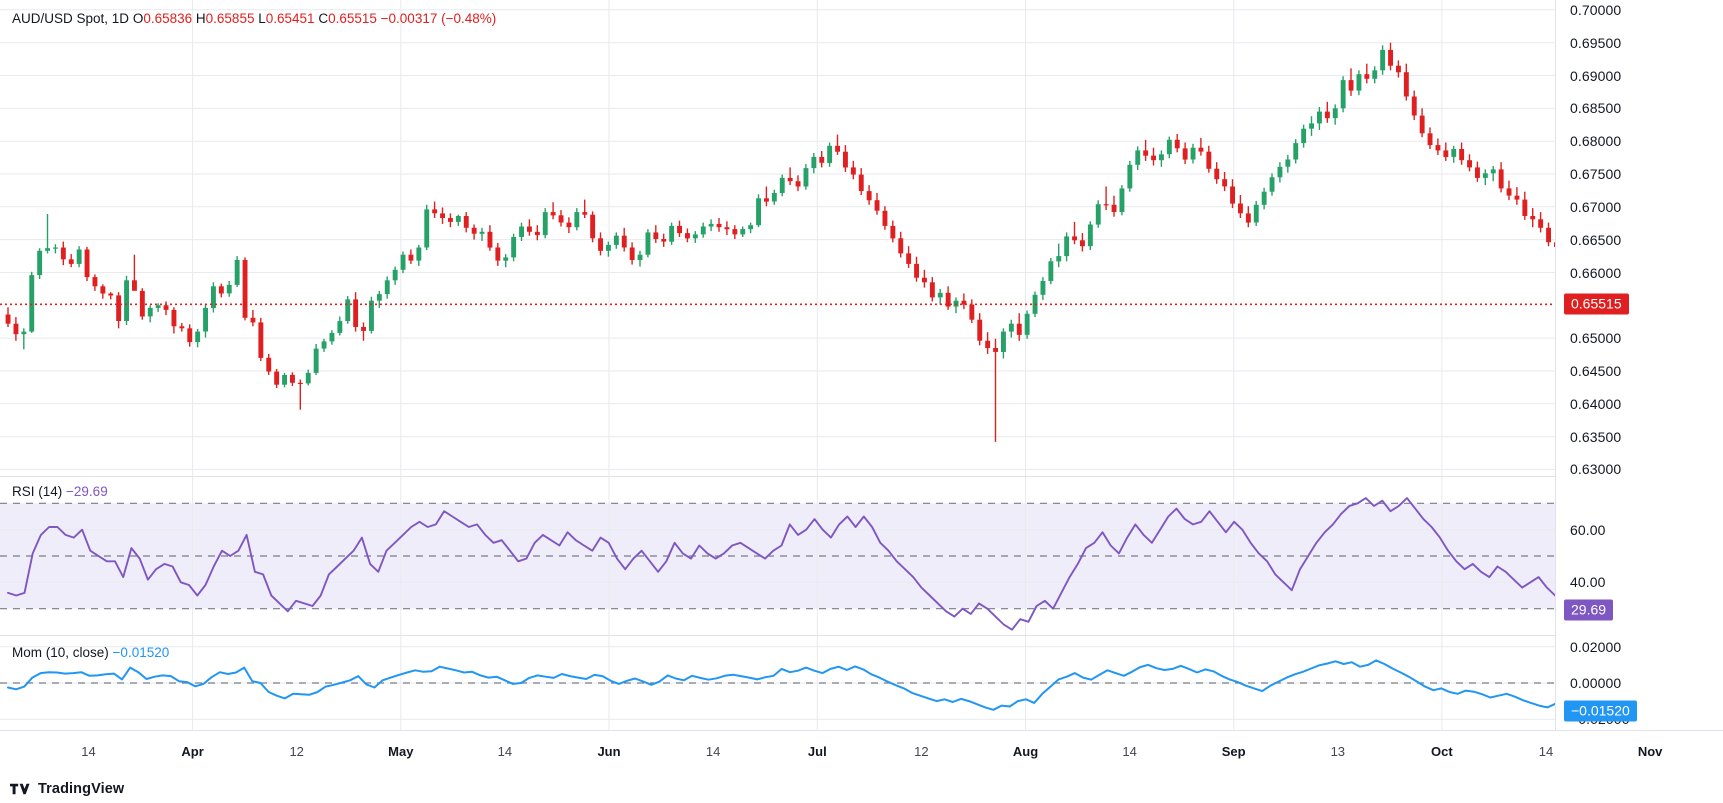 The width and height of the screenshot is (1723, 803). What do you see at coordinates (1600, 710) in the screenshot?
I see `momentum-value-badge: −0.01520` at bounding box center [1600, 710].